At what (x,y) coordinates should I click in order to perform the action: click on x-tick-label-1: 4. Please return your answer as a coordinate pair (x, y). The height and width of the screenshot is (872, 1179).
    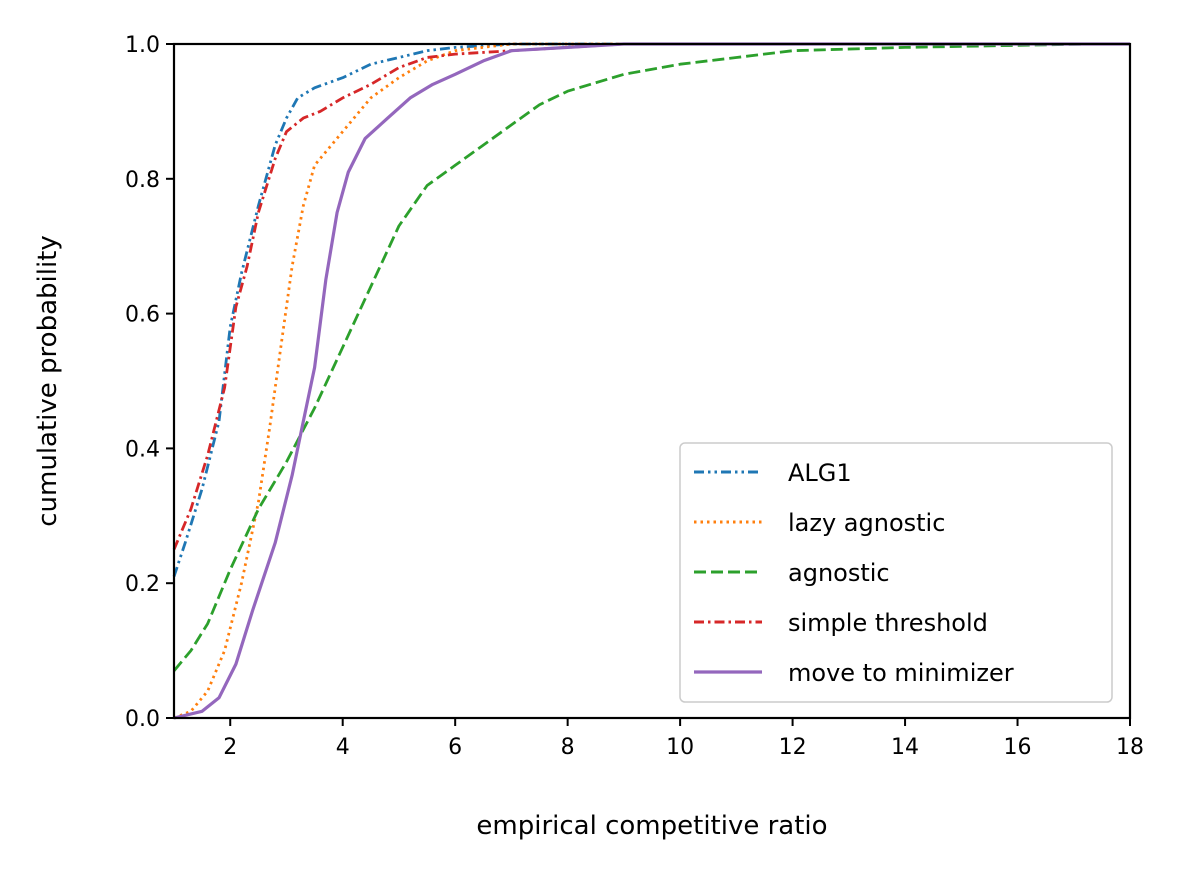
    Looking at the image, I should click on (343, 747).